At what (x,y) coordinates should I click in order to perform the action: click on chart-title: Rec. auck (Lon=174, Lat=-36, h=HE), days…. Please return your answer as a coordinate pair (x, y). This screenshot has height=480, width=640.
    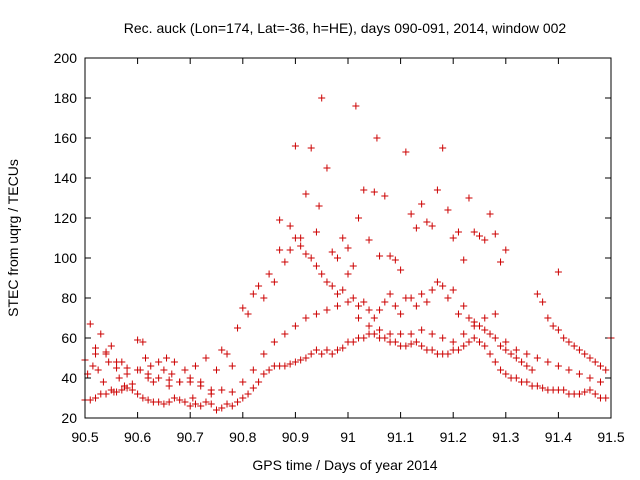
    Looking at the image, I should click on (345, 28).